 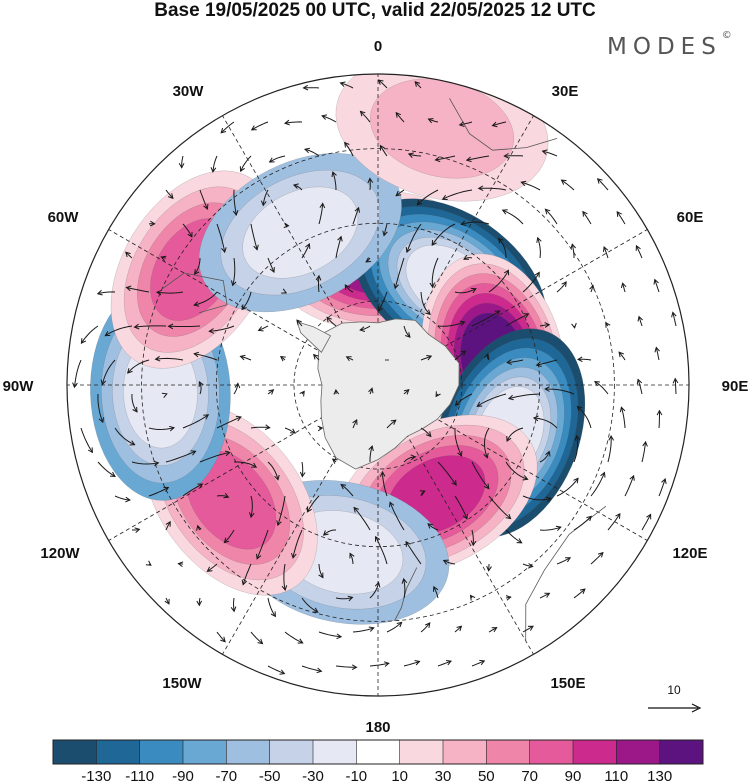 What do you see at coordinates (314, 337) in the screenshot?
I see `antarctic-peninsula` at bounding box center [314, 337].